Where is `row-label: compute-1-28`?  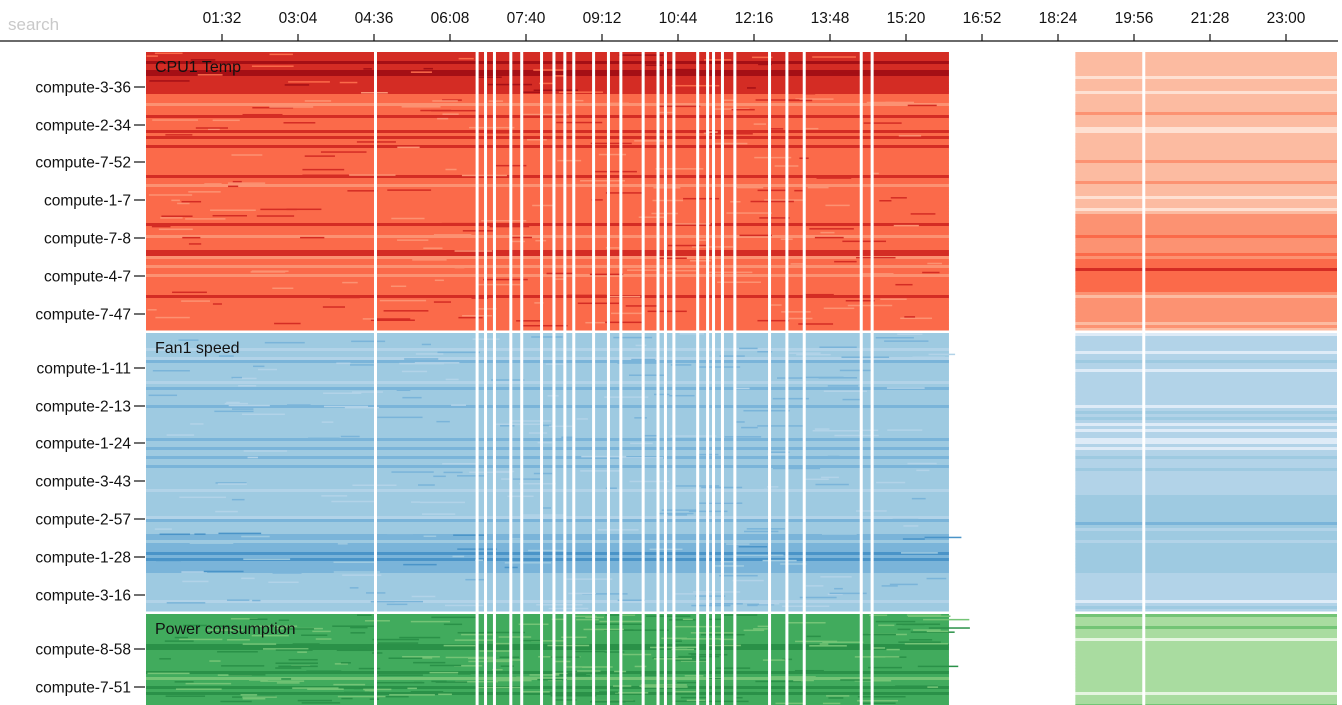 row-label: compute-1-28 is located at coordinates (83, 558).